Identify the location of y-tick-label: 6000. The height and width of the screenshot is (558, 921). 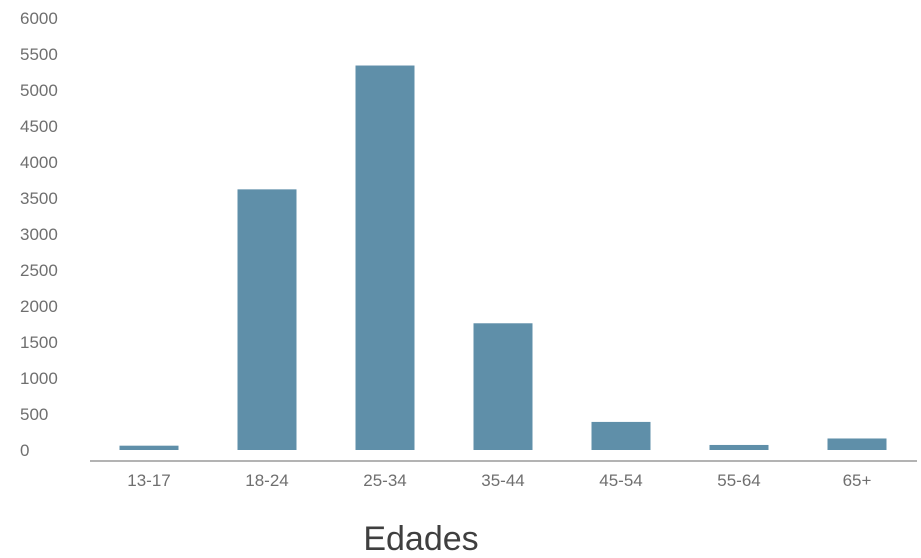
(39, 18).